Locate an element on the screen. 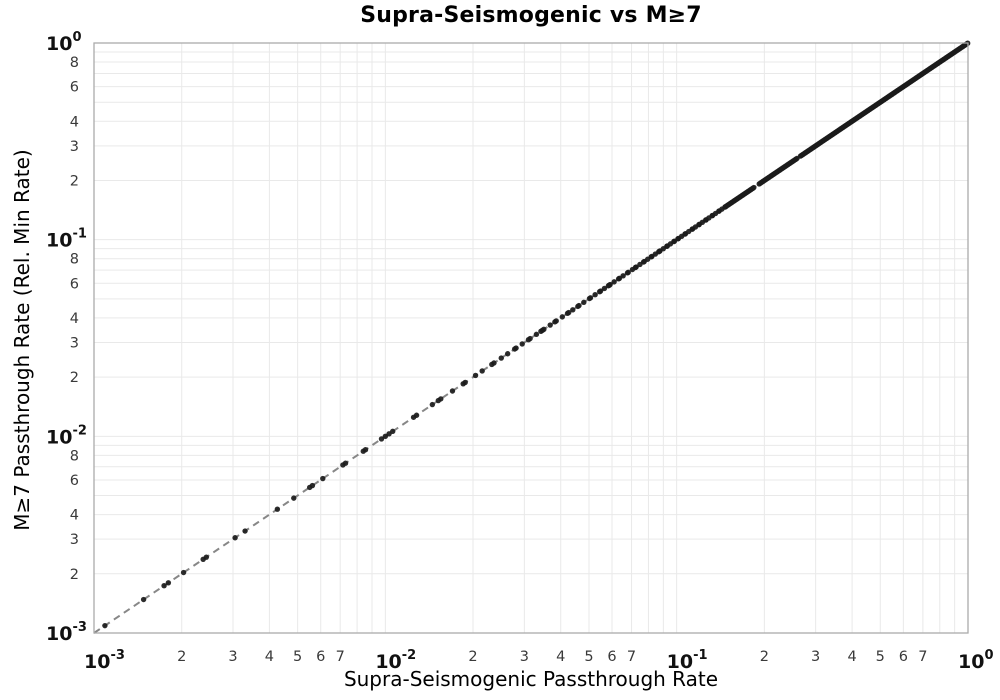 This screenshot has width=1000, height=700. chart-title: Supra-Seismogenic vs M≥7 is located at coordinates (531, 15).